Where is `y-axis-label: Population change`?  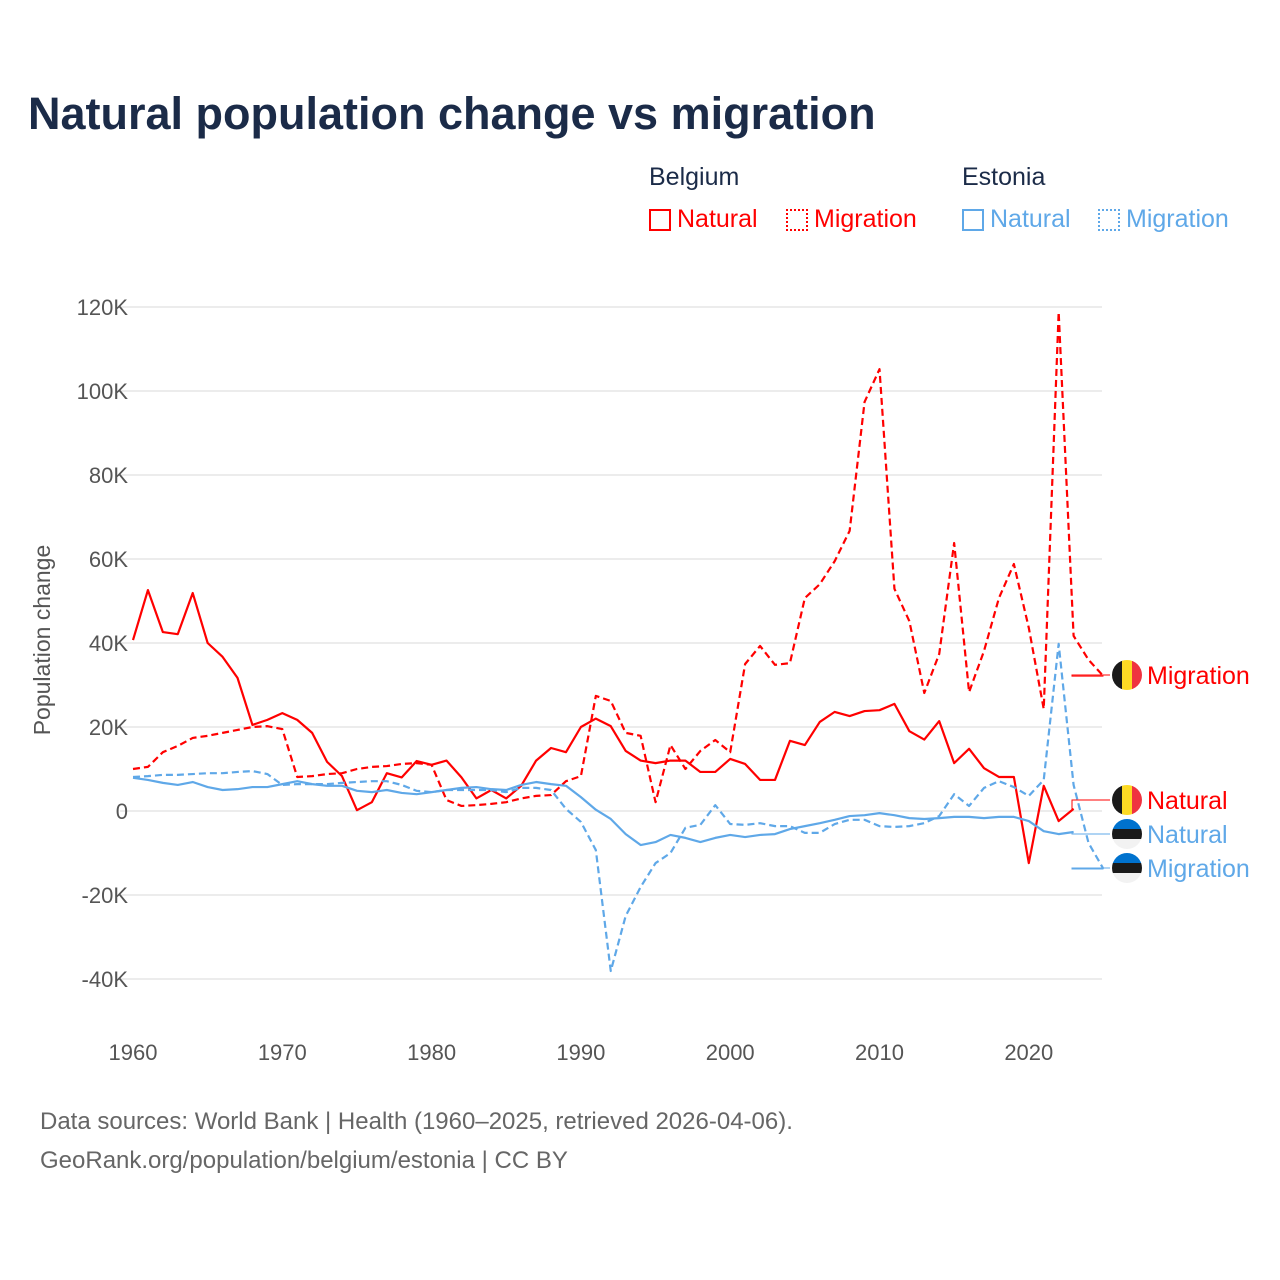 y-axis-label: Population change is located at coordinates (42, 640).